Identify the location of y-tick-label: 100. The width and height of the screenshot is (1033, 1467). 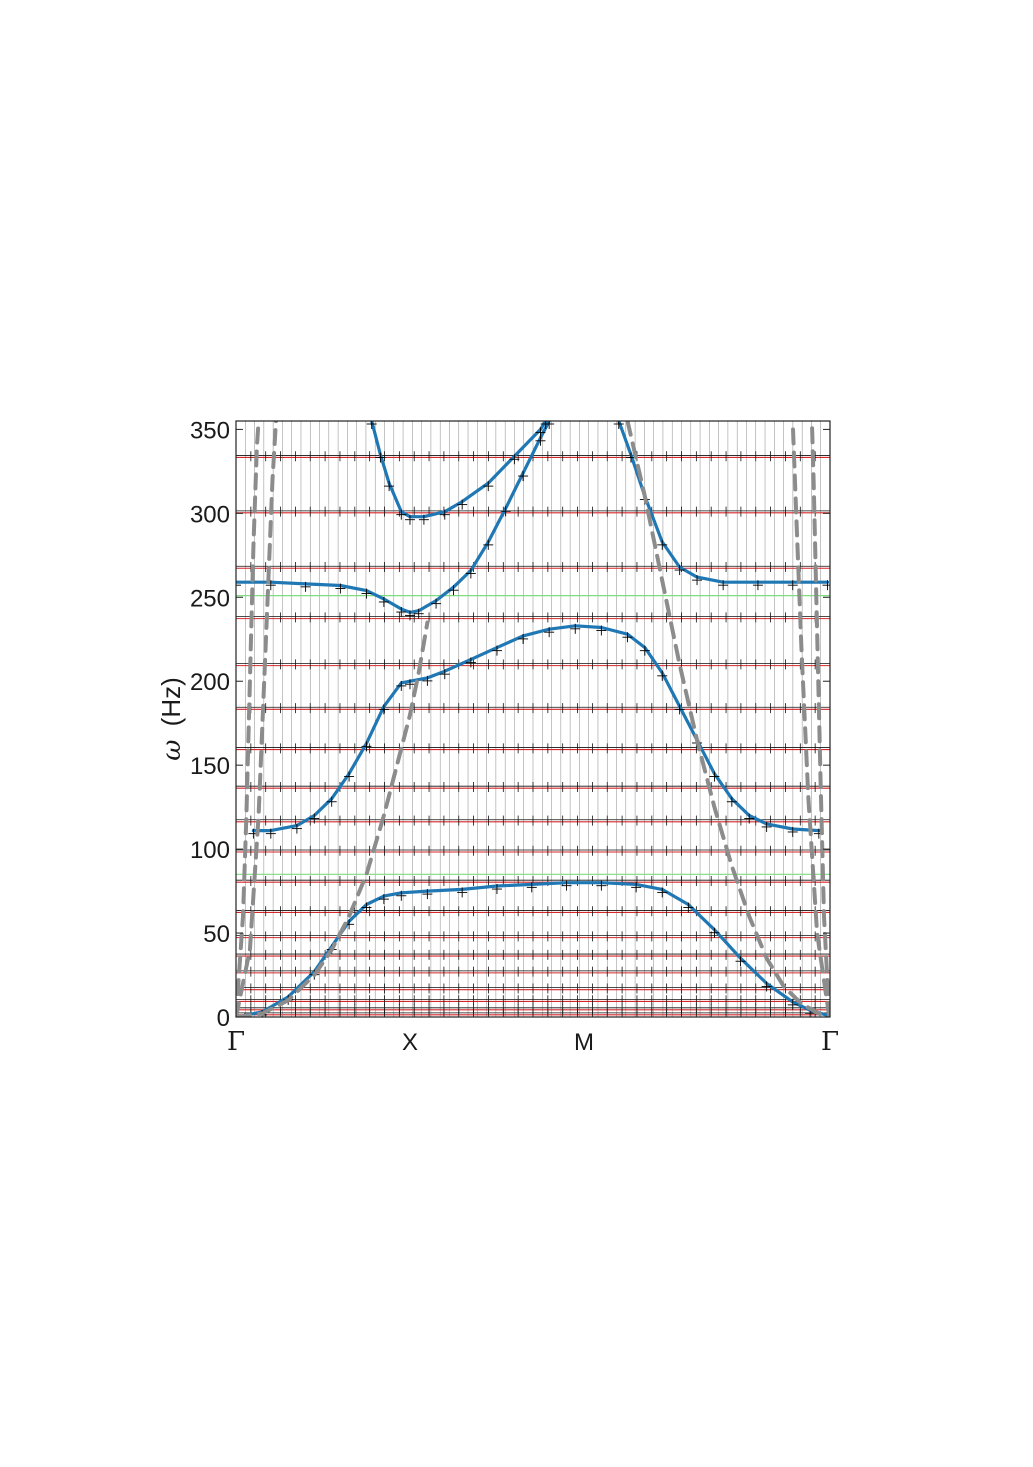
(210, 850).